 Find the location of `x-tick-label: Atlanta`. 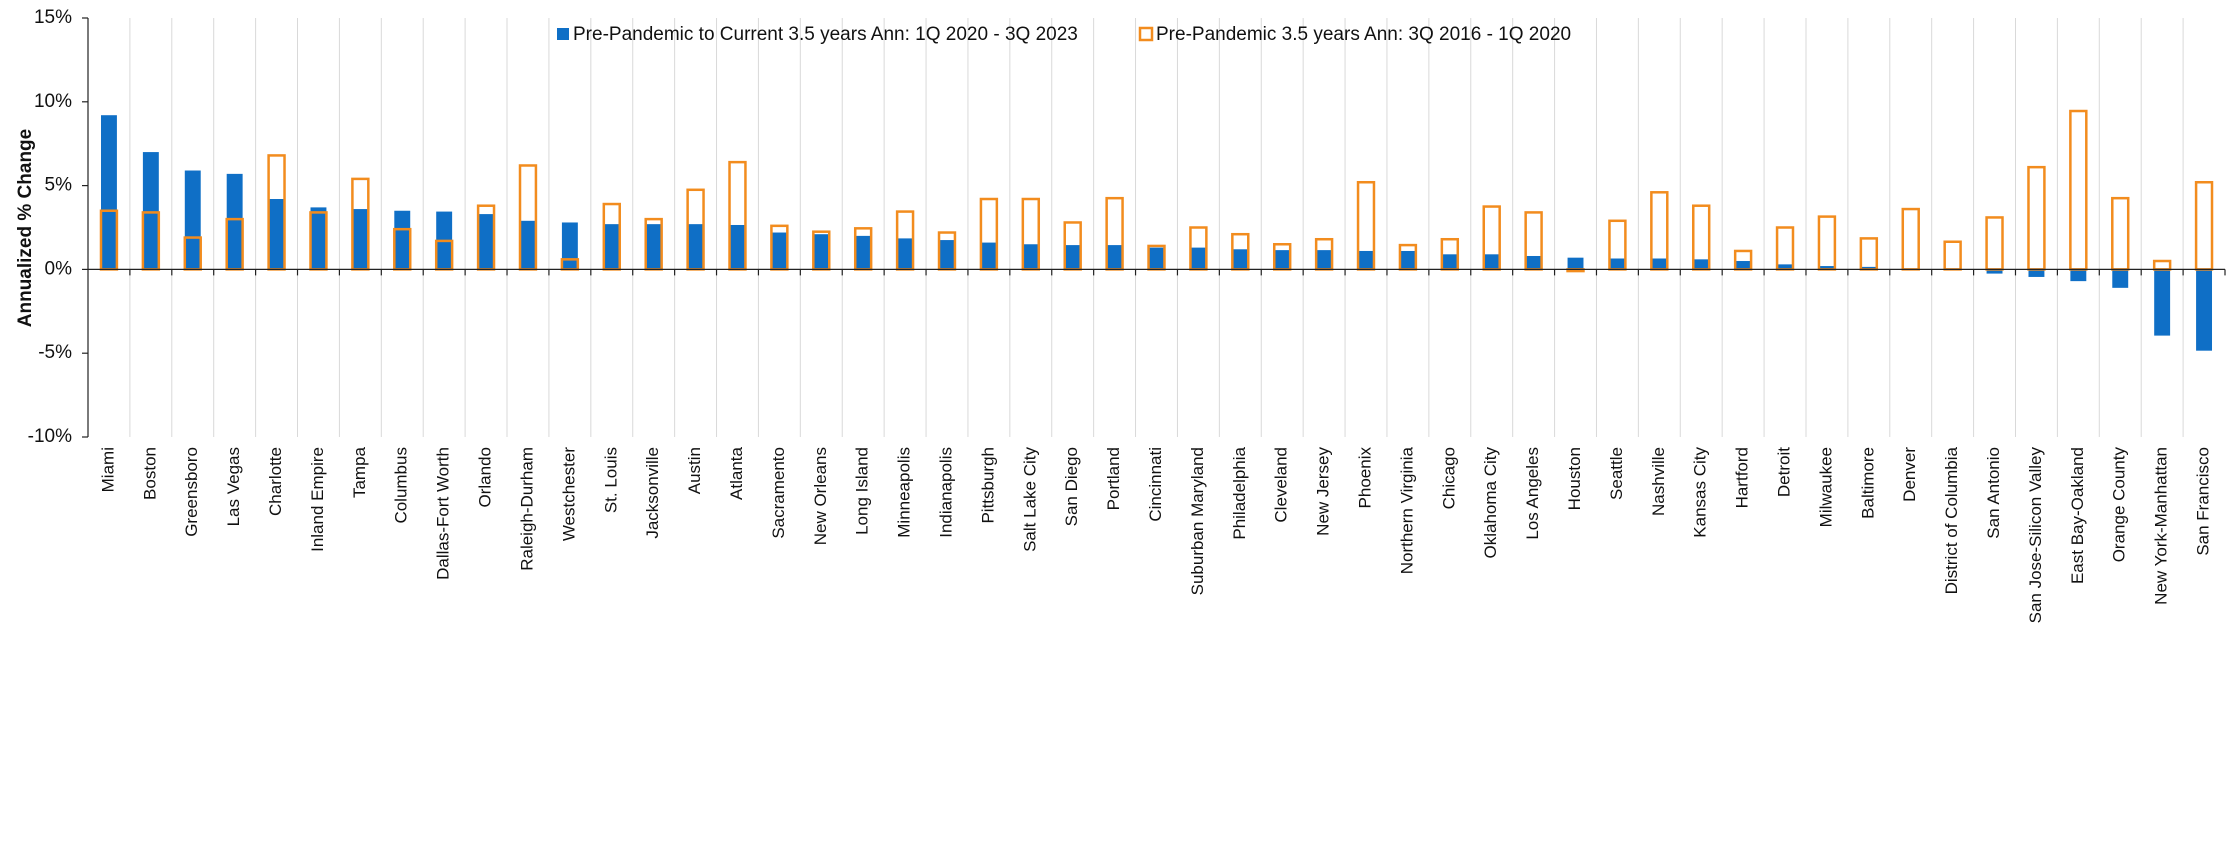

x-tick-label: Atlanta is located at coordinates (736, 472).